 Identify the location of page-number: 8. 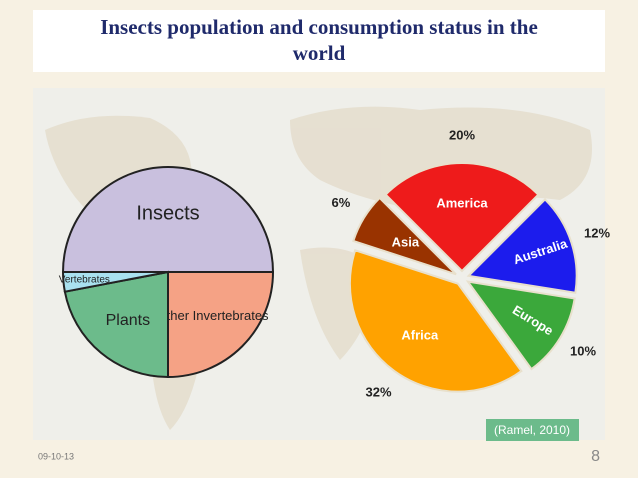
(595, 456).